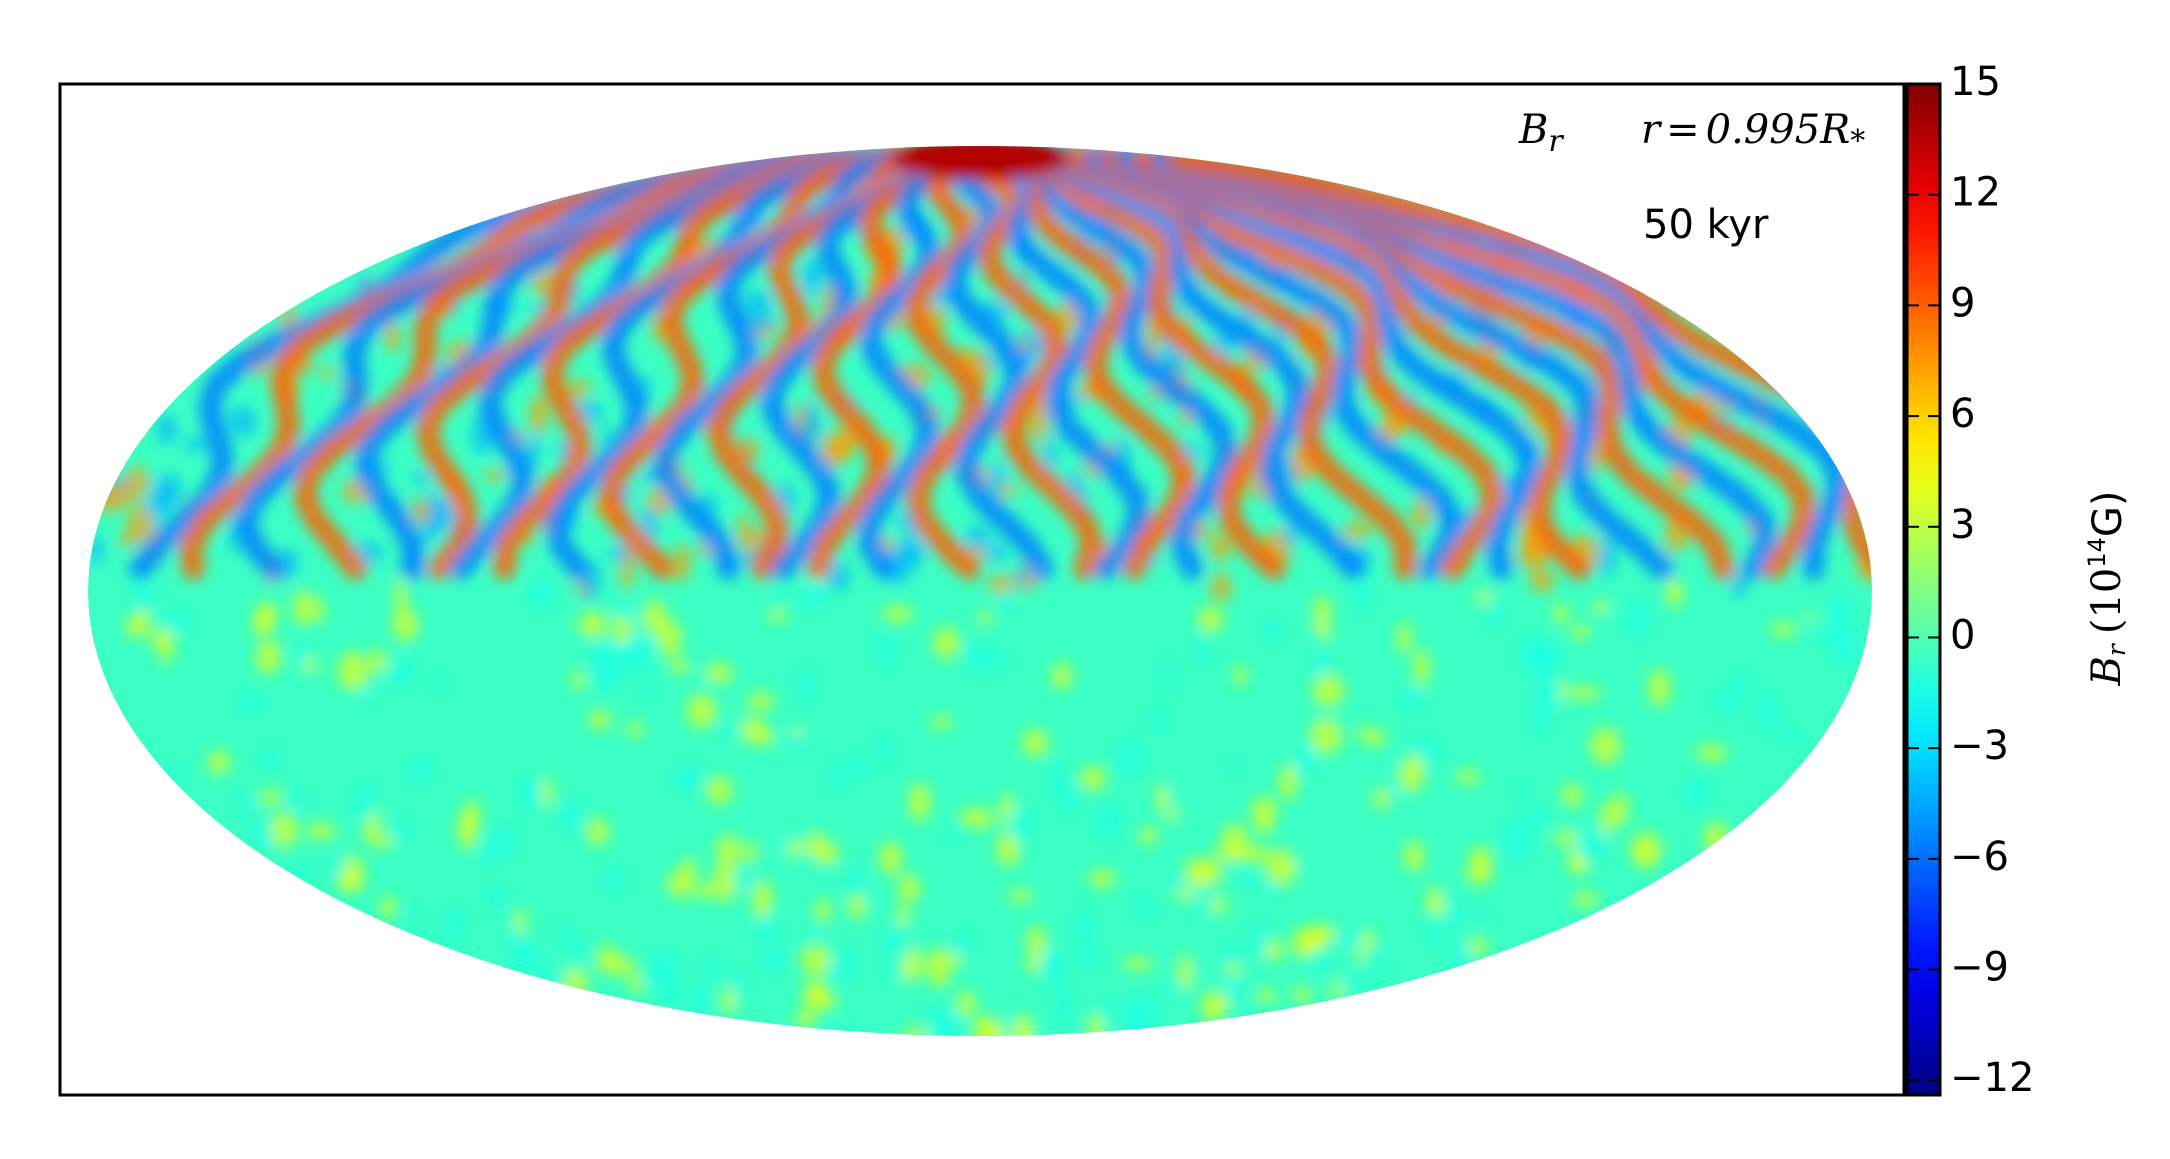 This screenshot has height=1159, width=2170. What do you see at coordinates (1753, 133) in the screenshot?
I see `radius-label: r = 0.995R*` at bounding box center [1753, 133].